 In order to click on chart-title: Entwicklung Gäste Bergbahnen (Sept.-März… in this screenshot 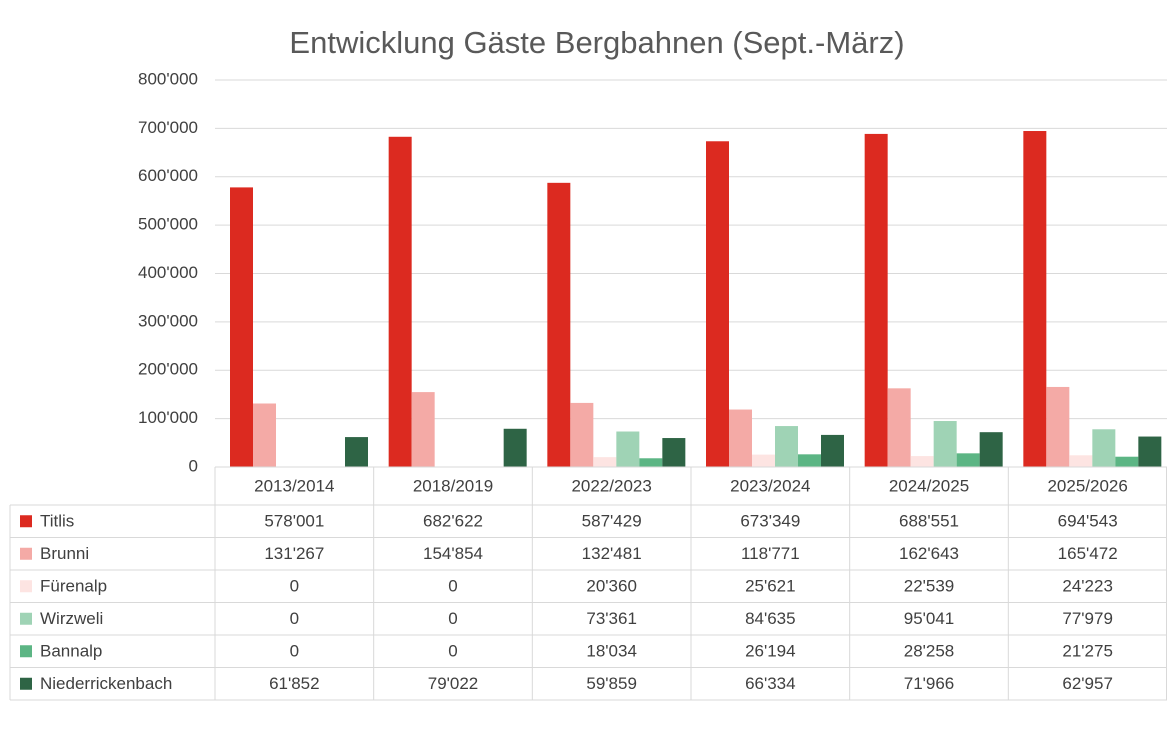, I will do `click(596, 42)`.